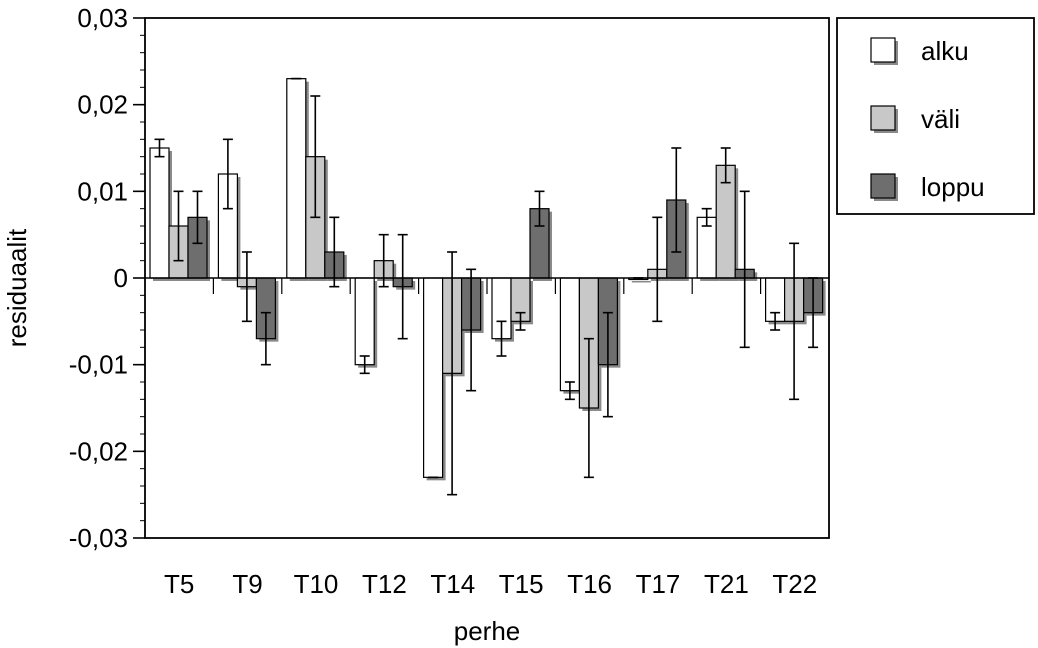  What do you see at coordinates (247, 584) in the screenshot?
I see `x-tick-label: T9` at bounding box center [247, 584].